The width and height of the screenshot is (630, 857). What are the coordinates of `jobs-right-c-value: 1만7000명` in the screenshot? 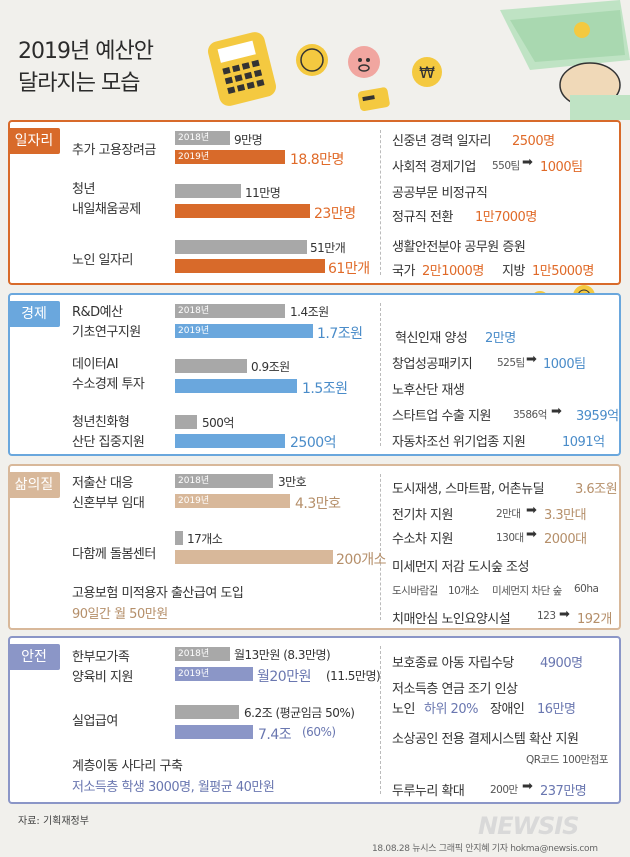 It's located at (506, 217).